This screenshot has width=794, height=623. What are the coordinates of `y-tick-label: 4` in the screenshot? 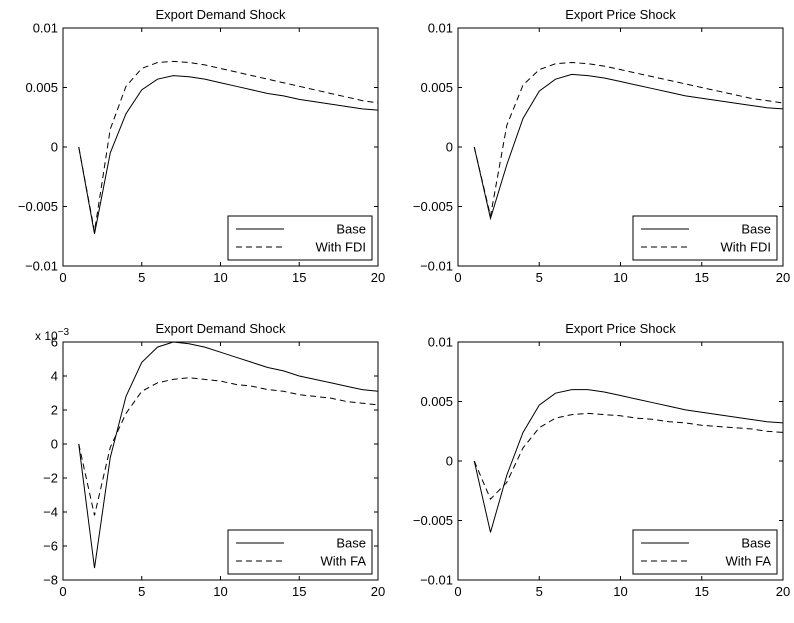 It's located at (54, 376).